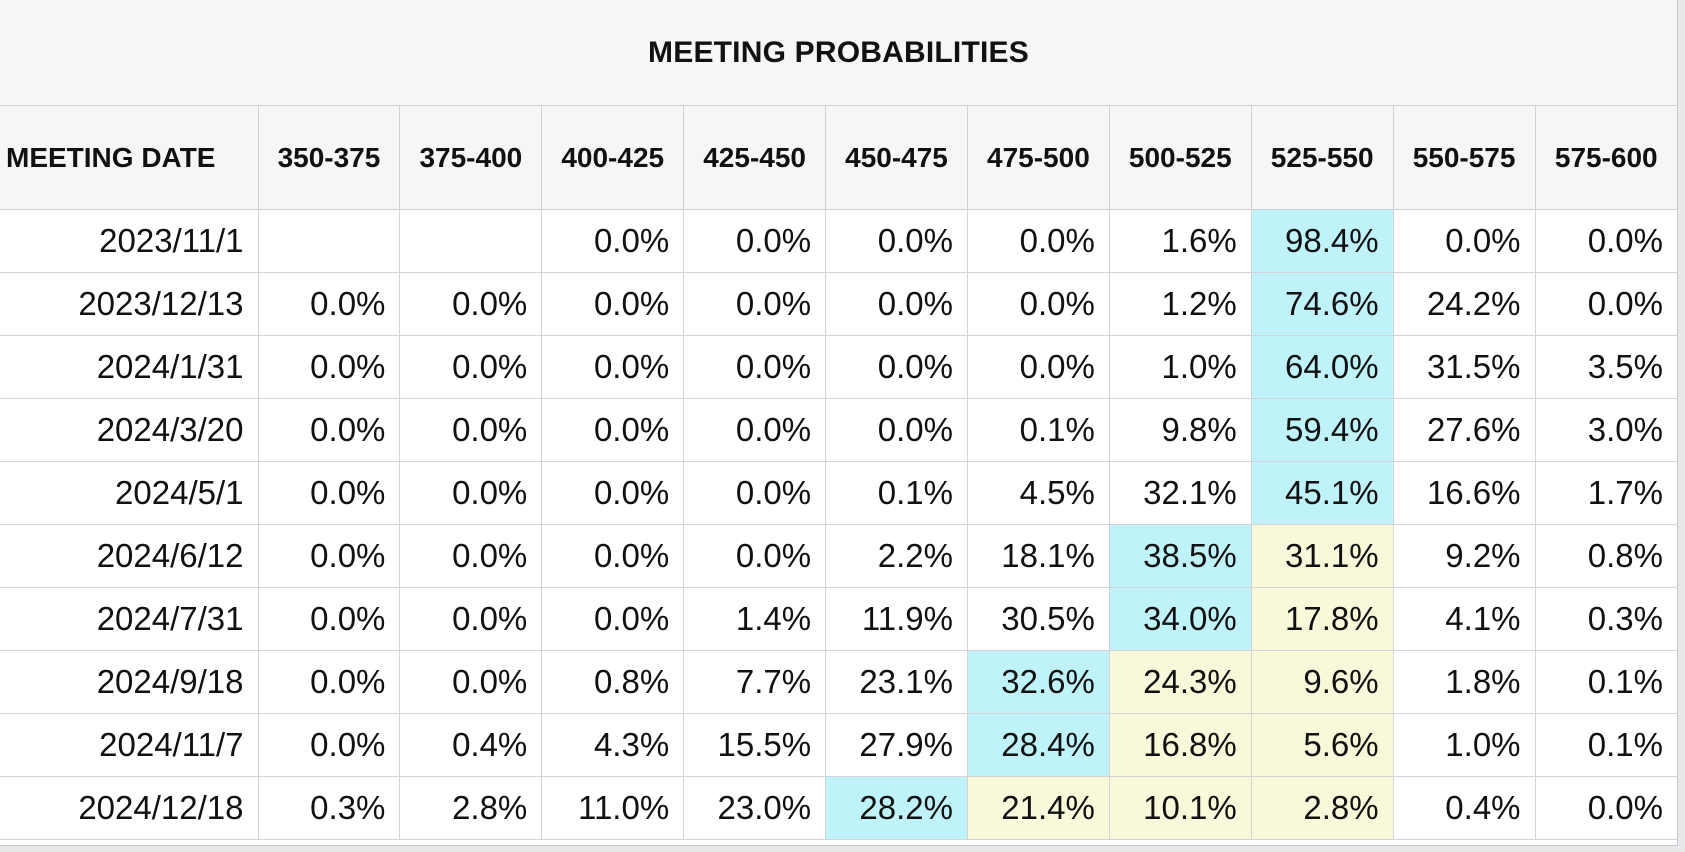  I want to click on probability-cell: 9.6%, so click(1322, 682).